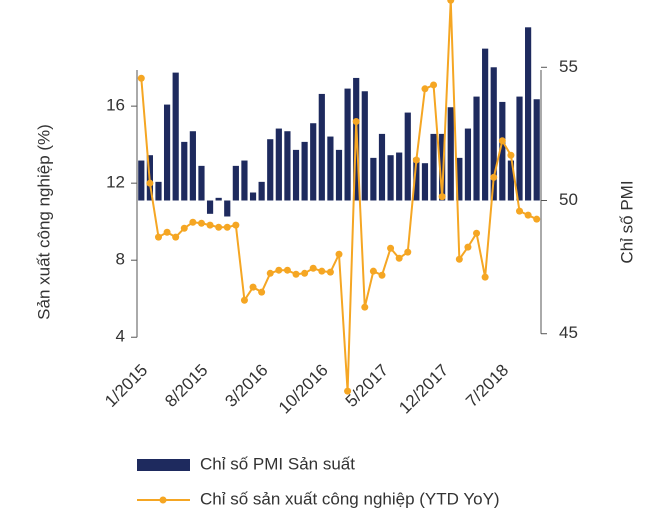 This screenshot has height=516, width=672. I want to click on y-tick-label: 8, so click(120, 259).